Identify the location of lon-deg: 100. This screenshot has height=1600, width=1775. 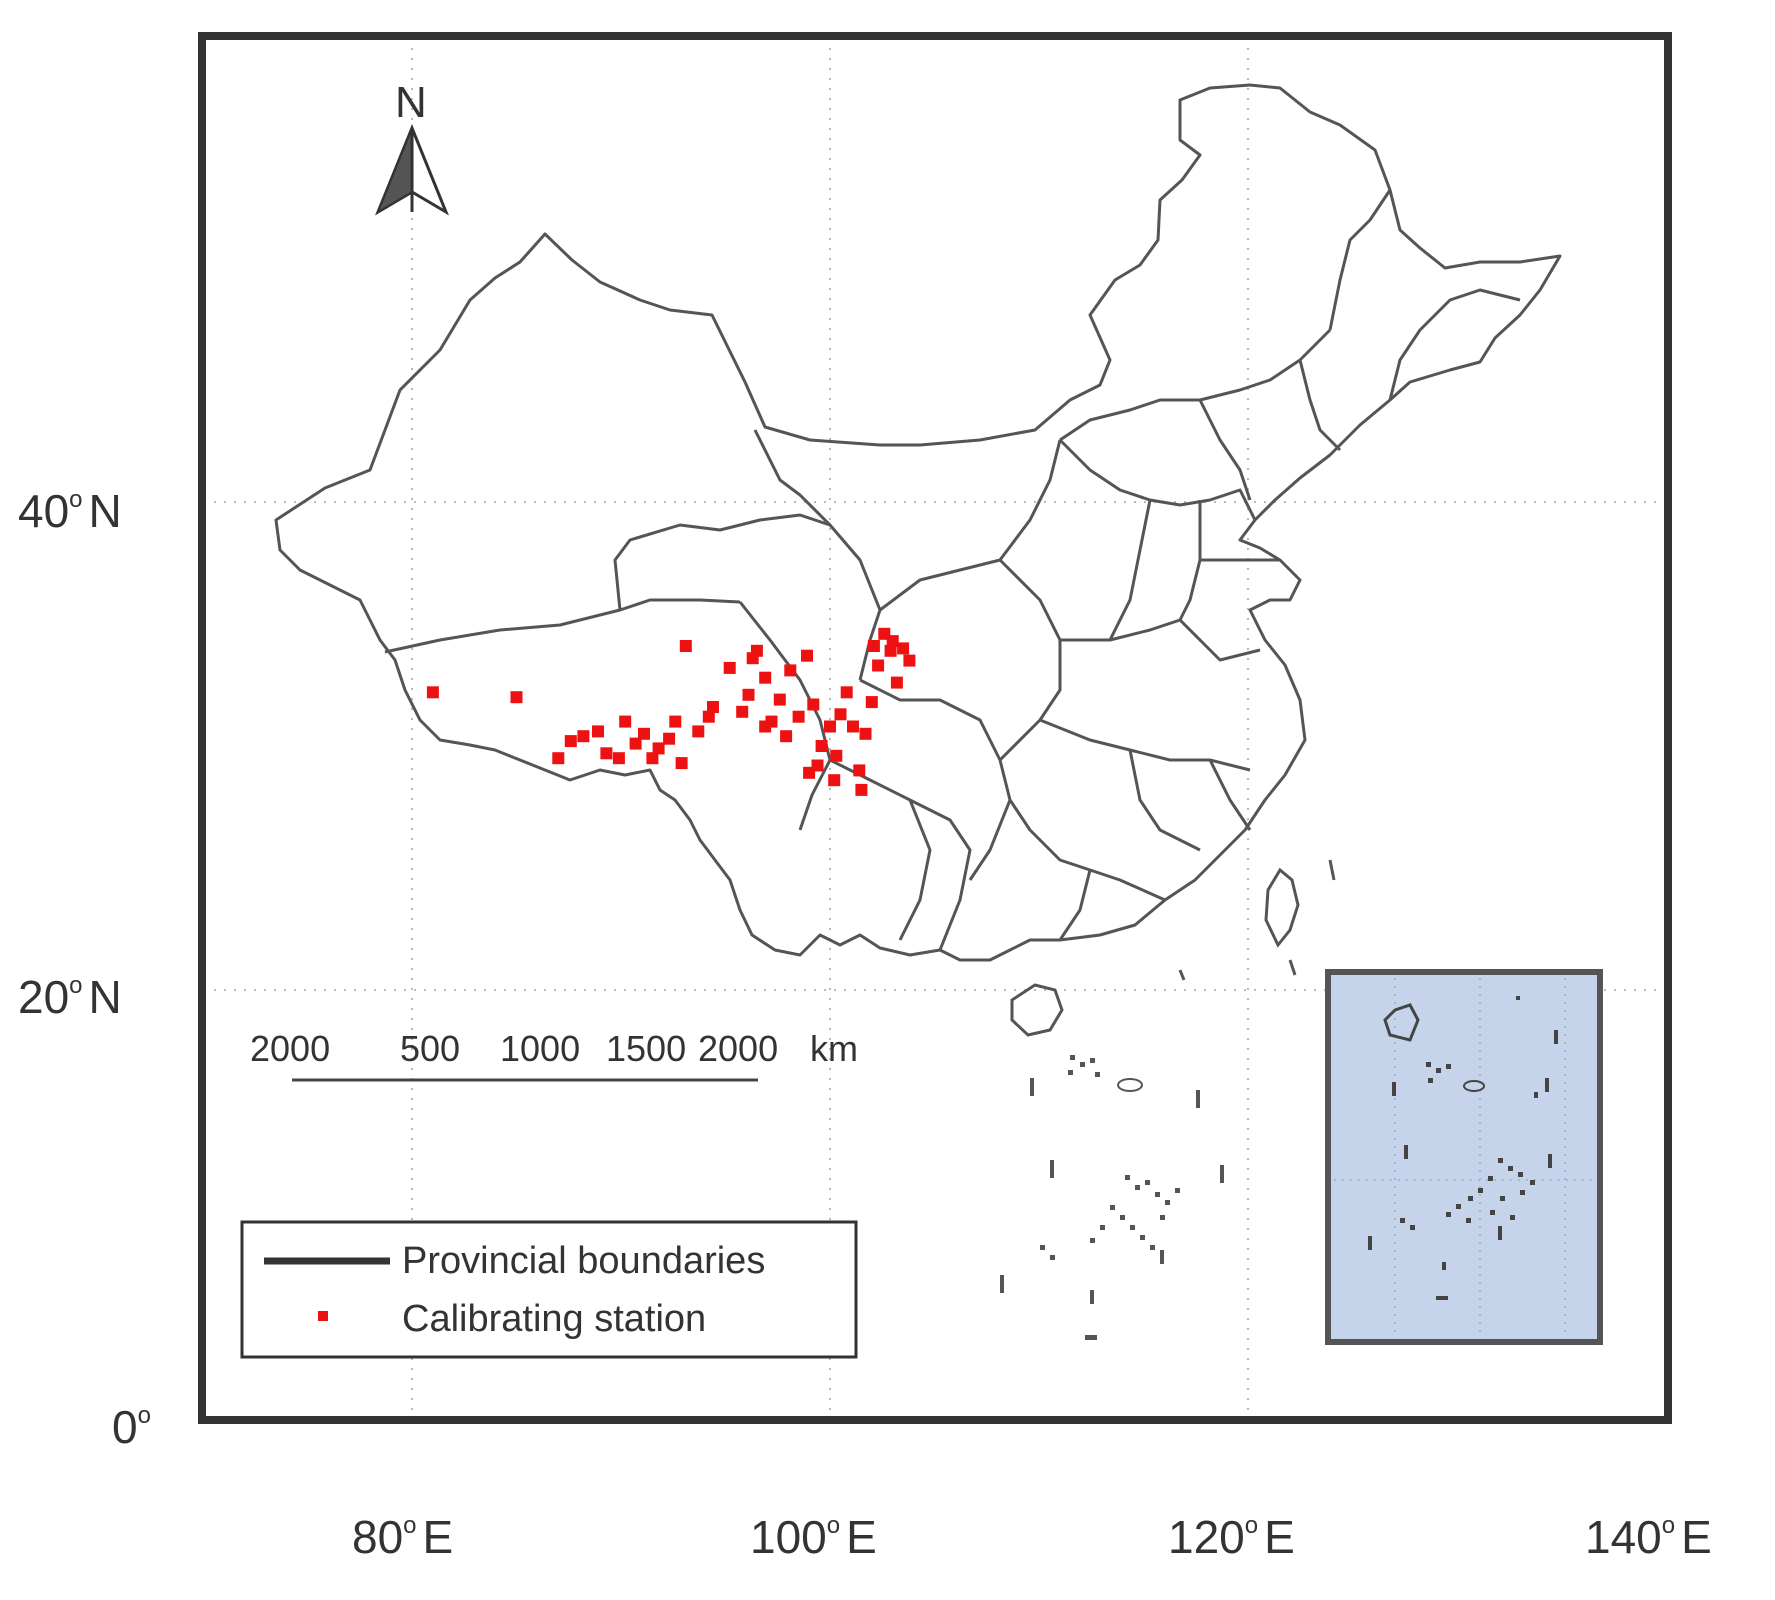
(788, 1537).